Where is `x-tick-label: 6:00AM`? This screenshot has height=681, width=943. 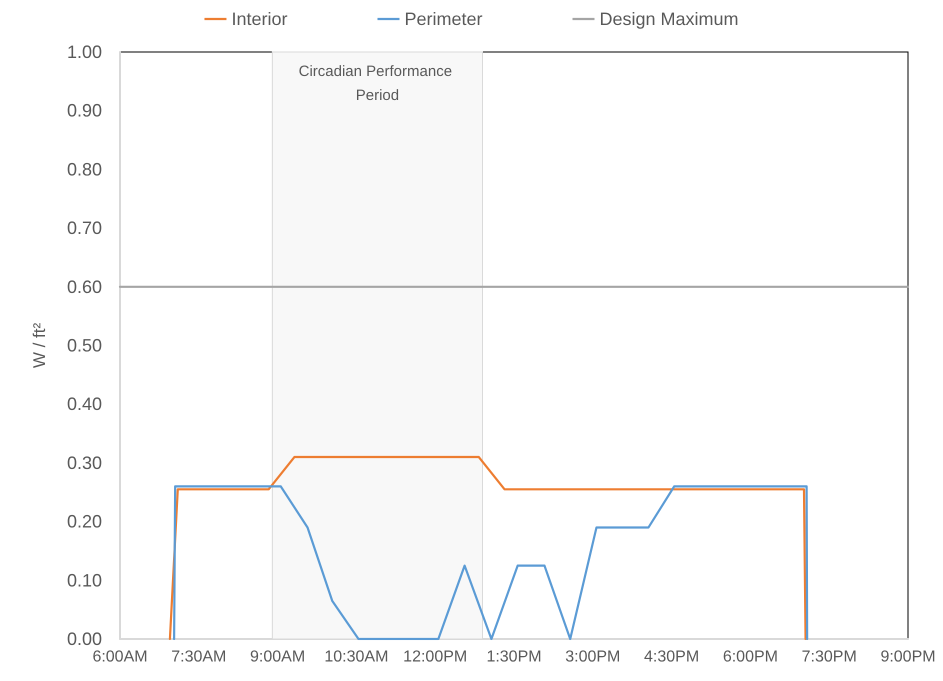 x-tick-label: 6:00AM is located at coordinates (120, 657).